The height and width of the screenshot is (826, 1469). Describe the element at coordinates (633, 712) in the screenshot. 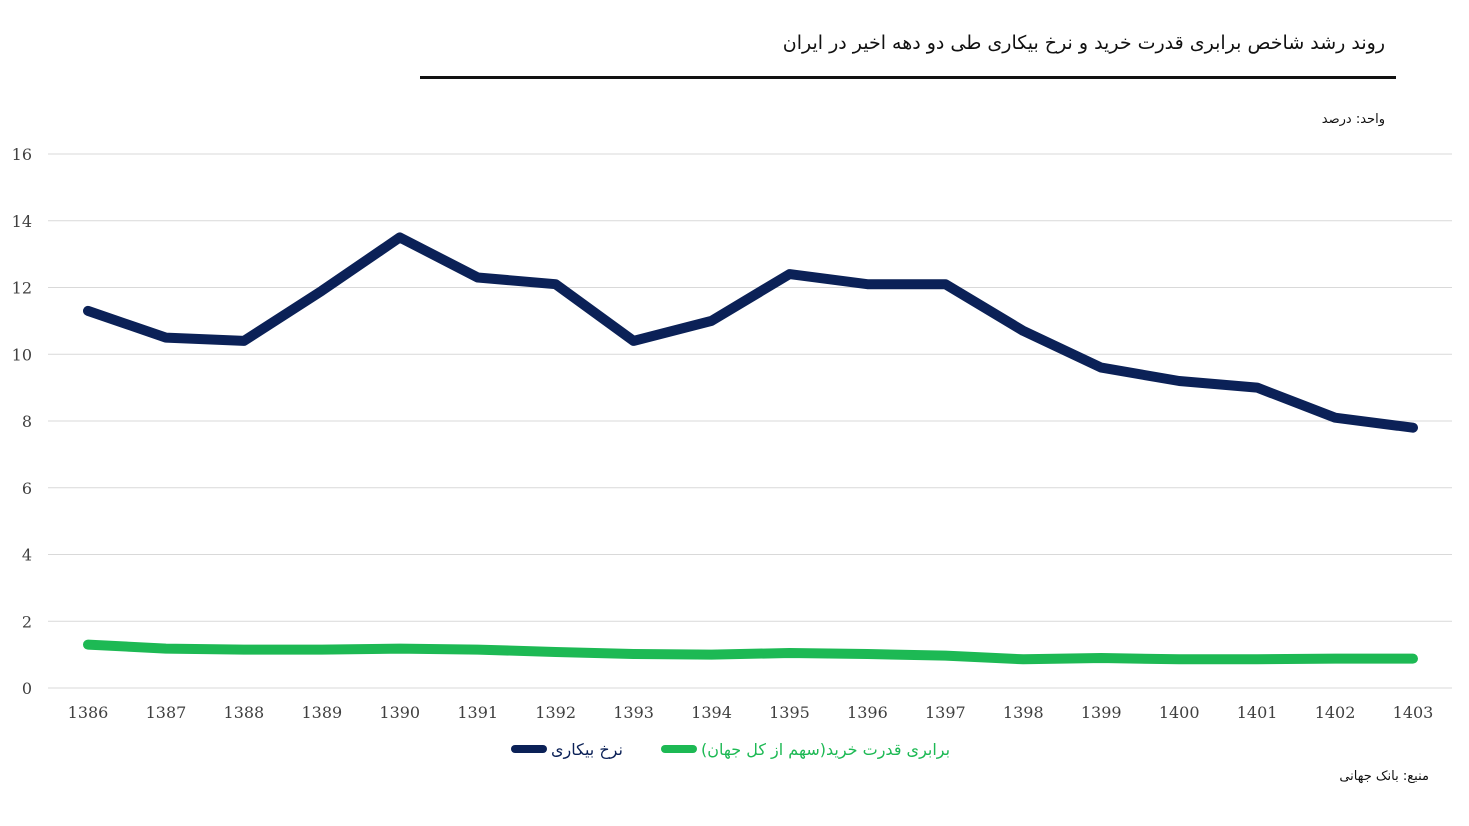

I see `x-tick-label: 1393` at that location.